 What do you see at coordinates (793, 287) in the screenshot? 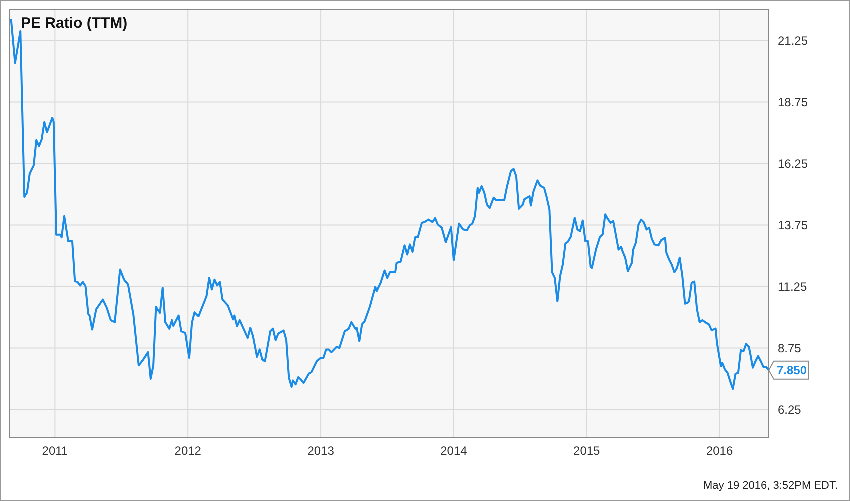
I see `y-tick-label: 11.25` at bounding box center [793, 287].